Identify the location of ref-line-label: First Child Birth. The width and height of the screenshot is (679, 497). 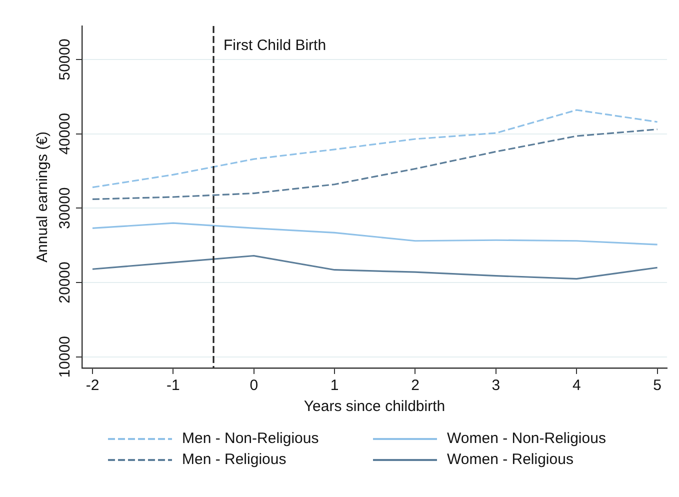
(275, 45).